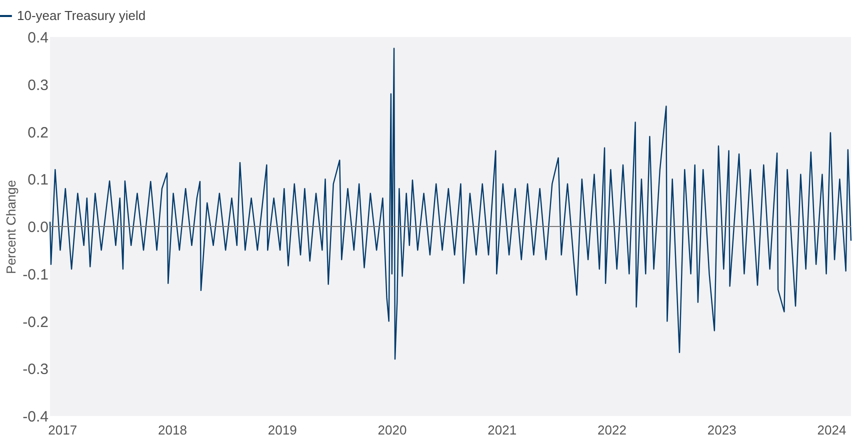 Image resolution: width=860 pixels, height=442 pixels. What do you see at coordinates (81, 15) in the screenshot?
I see `legend-label: 10-year Treasury yield` at bounding box center [81, 15].